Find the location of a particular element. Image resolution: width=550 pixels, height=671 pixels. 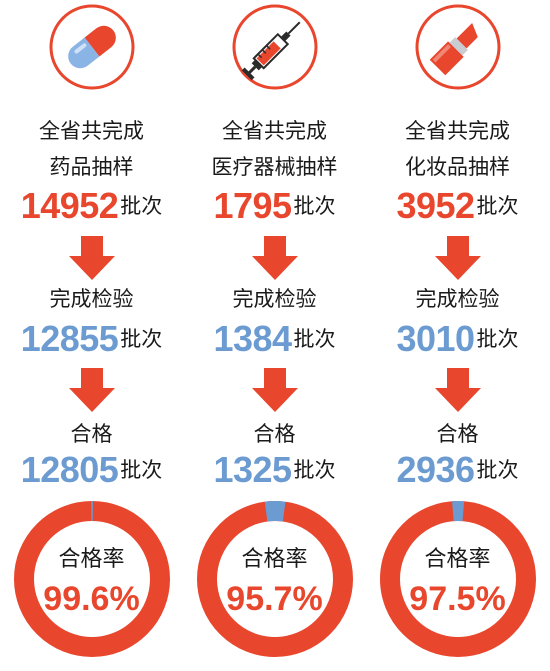

pass-rate-value: 99.6% is located at coordinates (91, 599).